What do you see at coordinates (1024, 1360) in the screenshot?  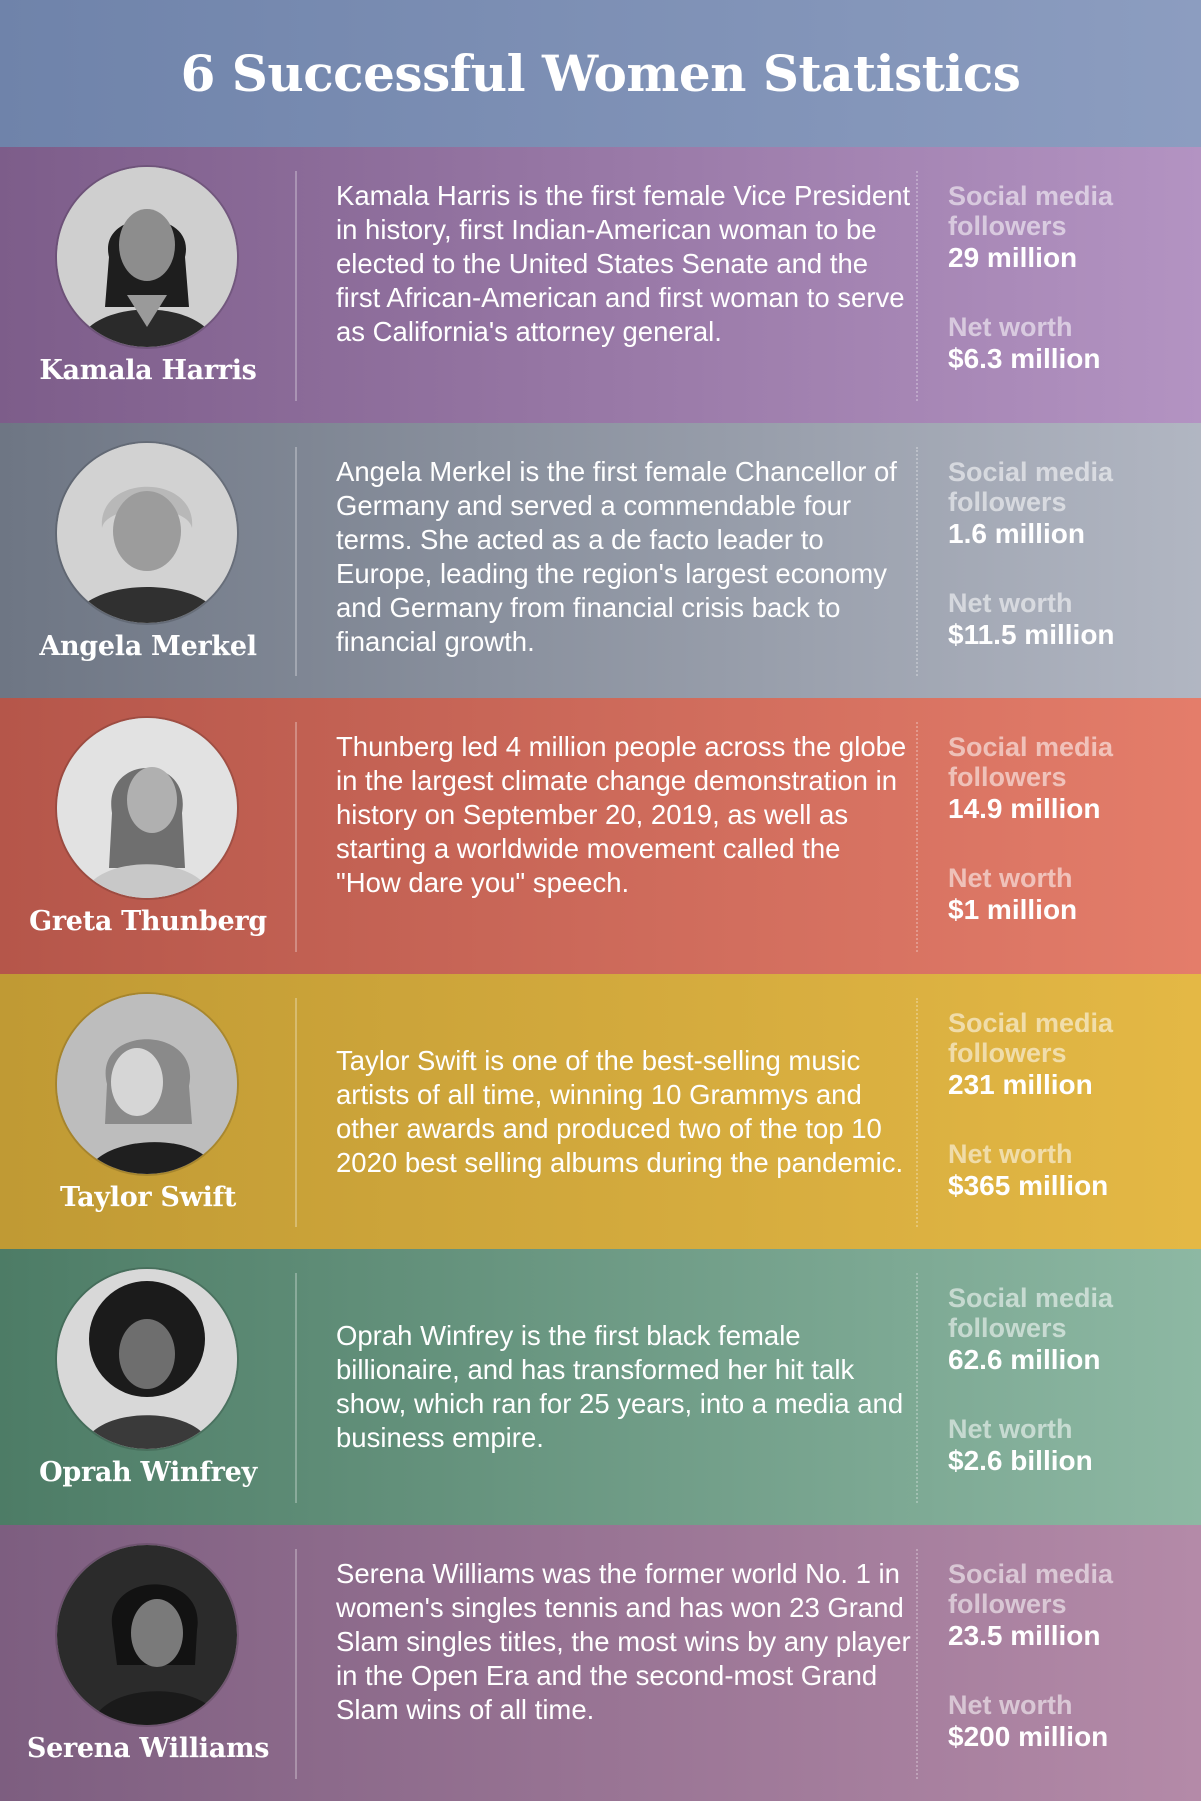 I see `followers-value: 62.6 million` at bounding box center [1024, 1360].